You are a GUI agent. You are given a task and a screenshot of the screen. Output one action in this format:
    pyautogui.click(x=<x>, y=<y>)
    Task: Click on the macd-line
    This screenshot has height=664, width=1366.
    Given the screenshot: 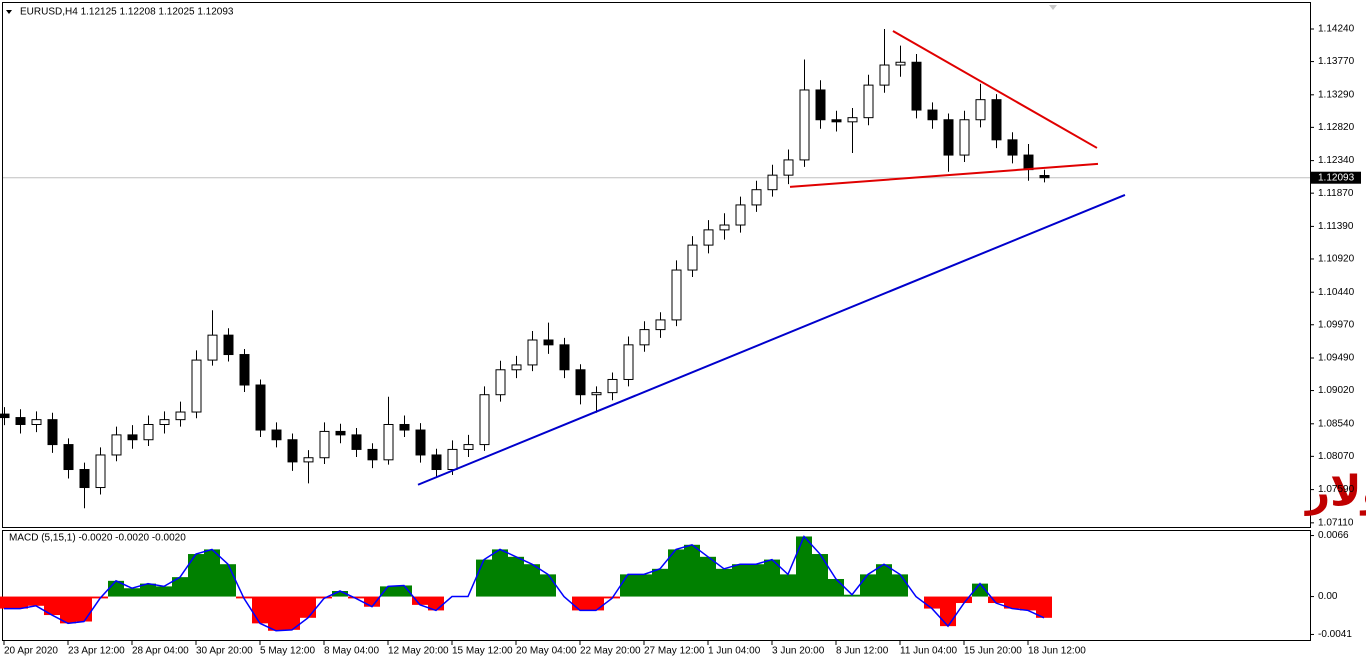 What is the action you would take?
    pyautogui.click(x=524, y=583)
    